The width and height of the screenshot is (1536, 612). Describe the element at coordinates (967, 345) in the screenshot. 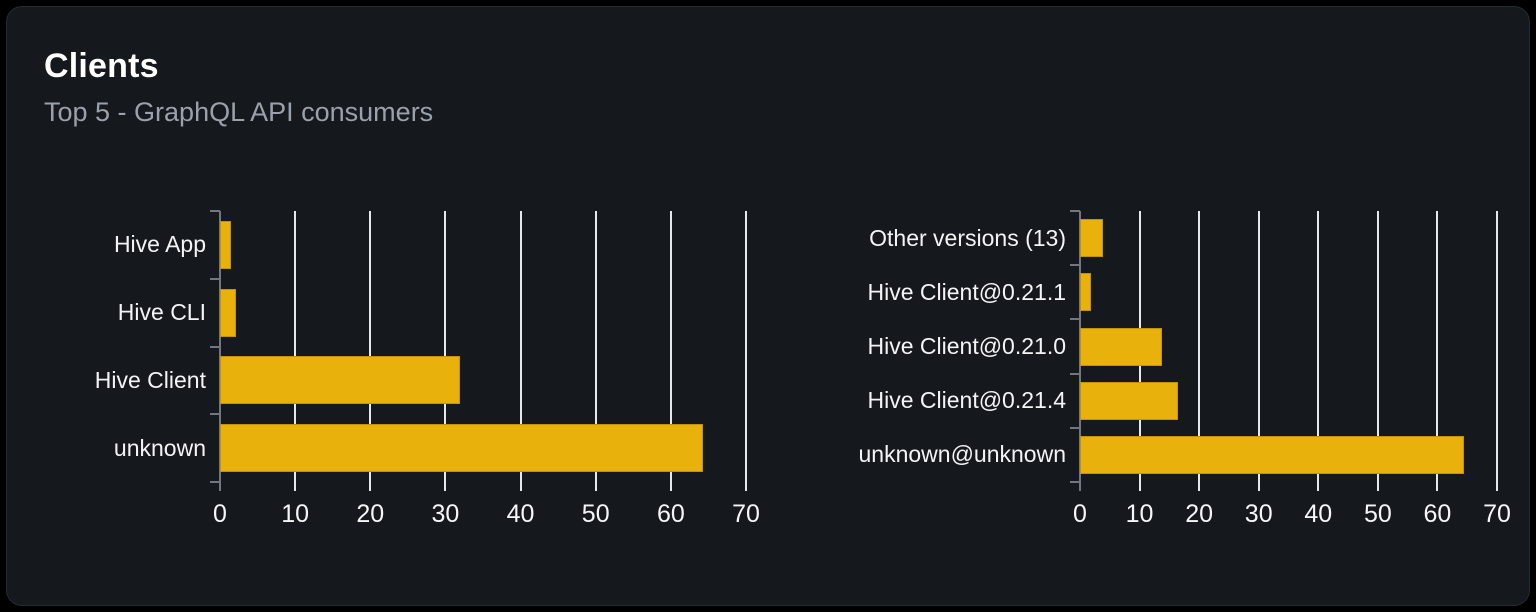

I see `category-label-hive-client-0-21-0: Hive Client@0.21.0` at that location.